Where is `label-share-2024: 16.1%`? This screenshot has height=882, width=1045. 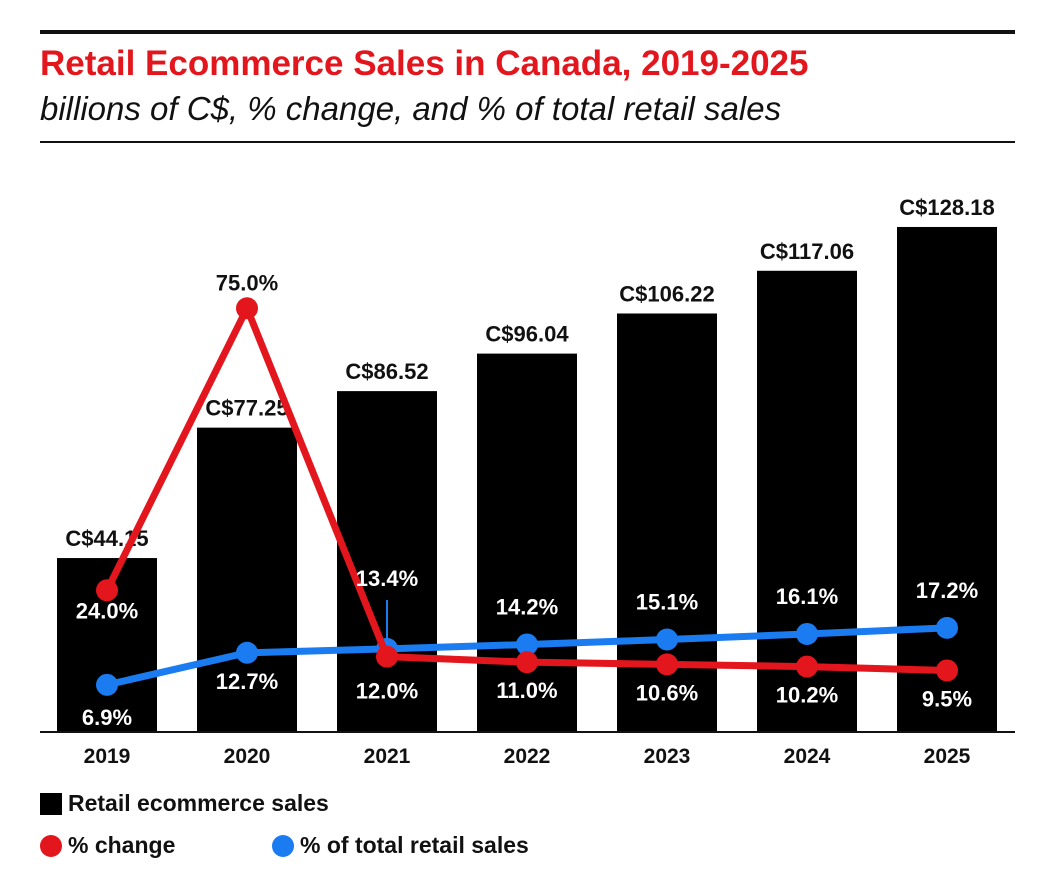 label-share-2024: 16.1% is located at coordinates (807, 596).